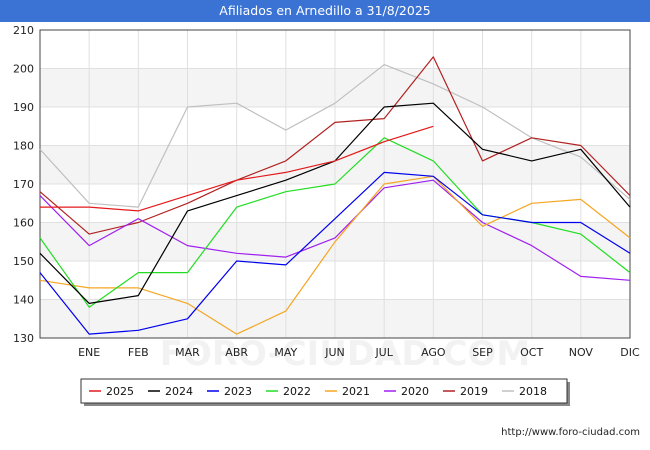 This screenshot has height=450, width=650. What do you see at coordinates (325, 392) in the screenshot?
I see `legend: 2025 2024 2023 2022 2021 2020 2019 2018` at bounding box center [325, 392].